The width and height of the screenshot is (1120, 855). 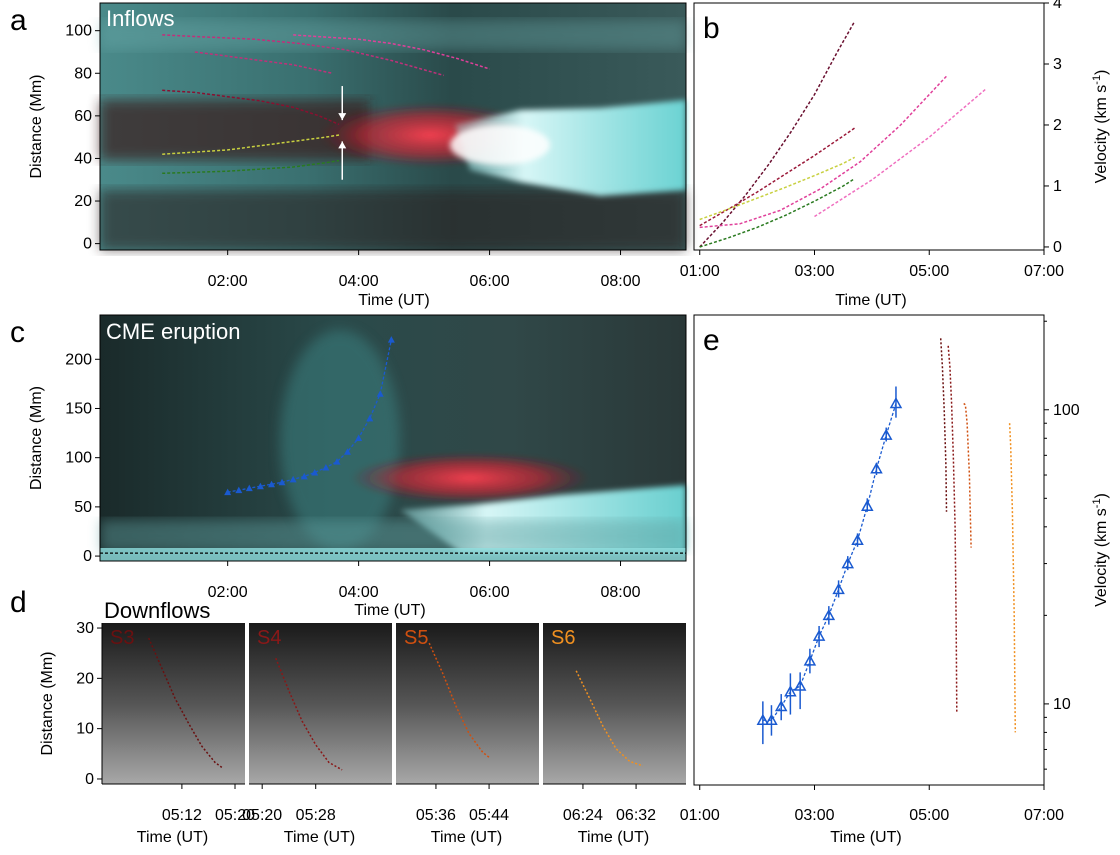 What do you see at coordinates (85, 628) in the screenshot?
I see `panel-d-ytick-label-3: 30` at bounding box center [85, 628].